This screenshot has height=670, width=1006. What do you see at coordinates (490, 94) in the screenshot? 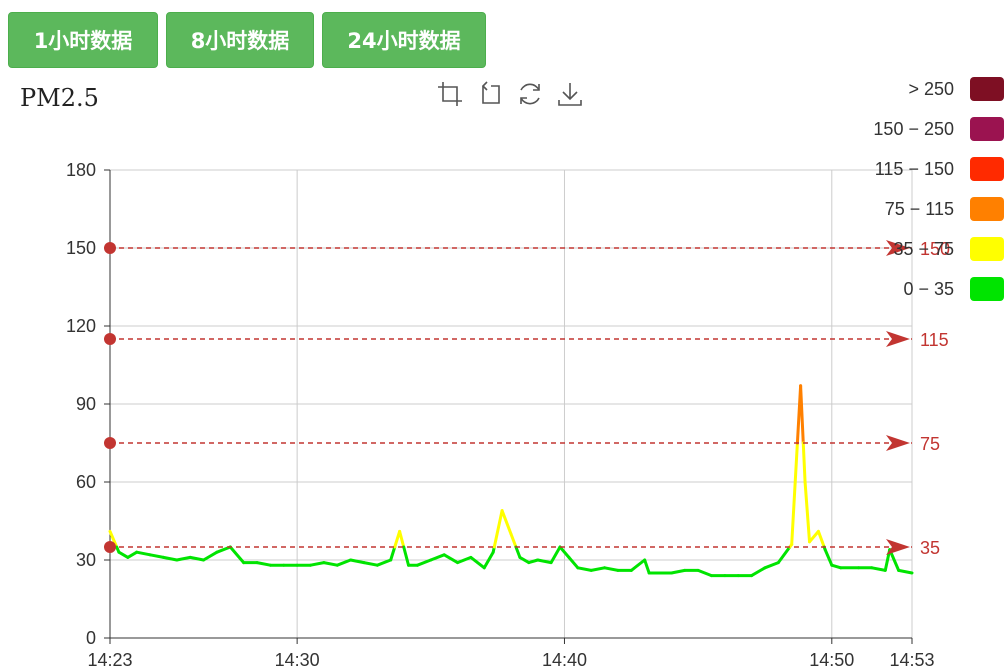
I see `zoom-reset-icon` at bounding box center [490, 94].